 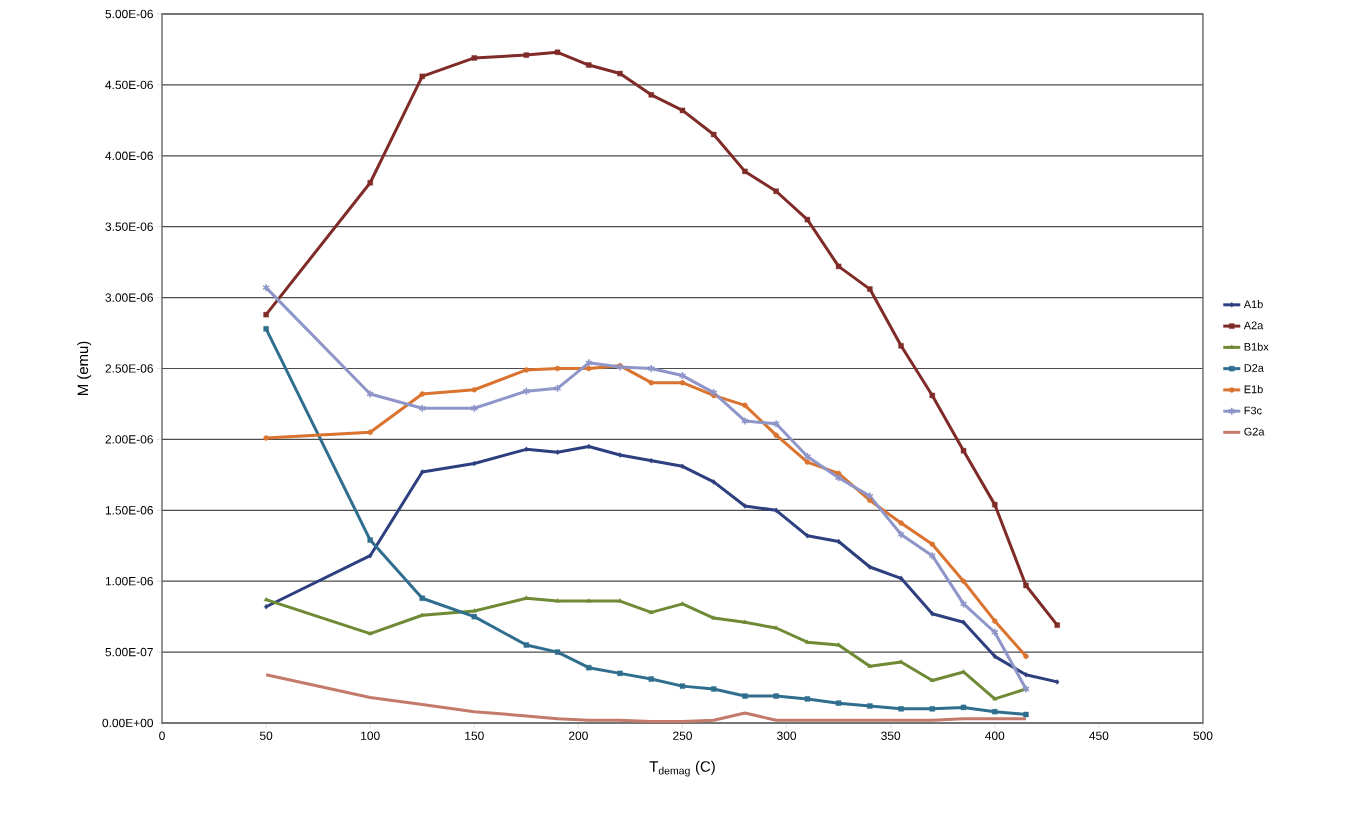 I want to click on y-axis-title: M (emu), so click(x=84, y=368).